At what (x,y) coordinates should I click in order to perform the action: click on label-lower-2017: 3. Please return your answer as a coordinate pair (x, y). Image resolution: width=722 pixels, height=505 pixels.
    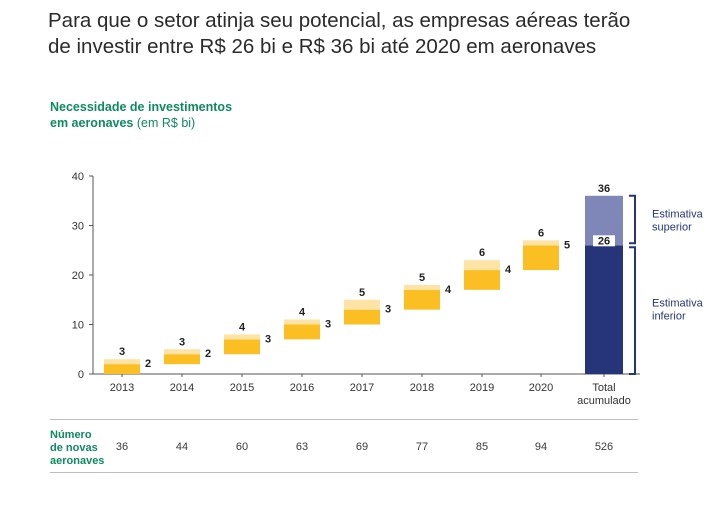
    Looking at the image, I should click on (388, 310).